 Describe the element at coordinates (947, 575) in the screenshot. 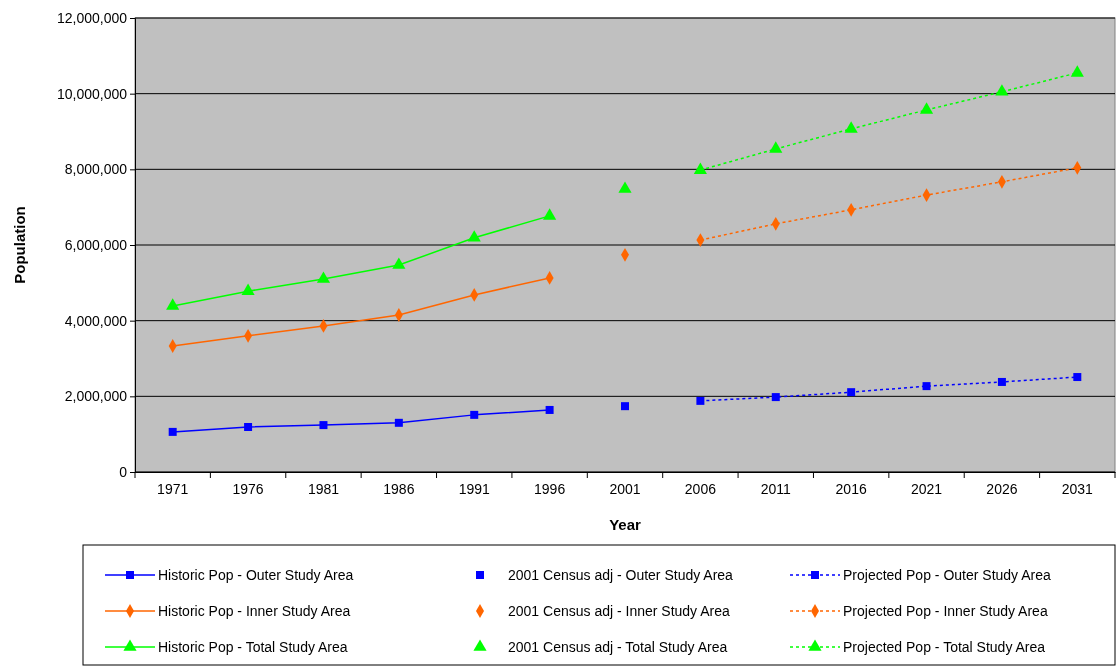

I see `legend-label: Projected Pop - Outer Study Area` at that location.